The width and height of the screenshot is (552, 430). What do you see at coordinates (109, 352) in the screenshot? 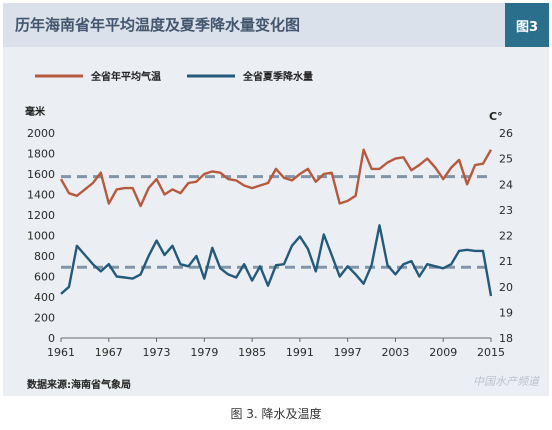
I see `x-tick-label: 1967` at bounding box center [109, 352].